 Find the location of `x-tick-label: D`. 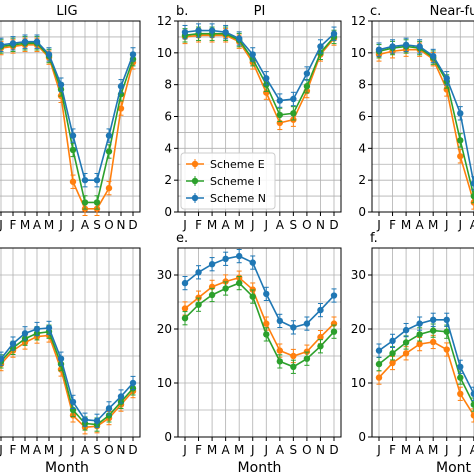

x-tick-label: D is located at coordinates (132, 450).